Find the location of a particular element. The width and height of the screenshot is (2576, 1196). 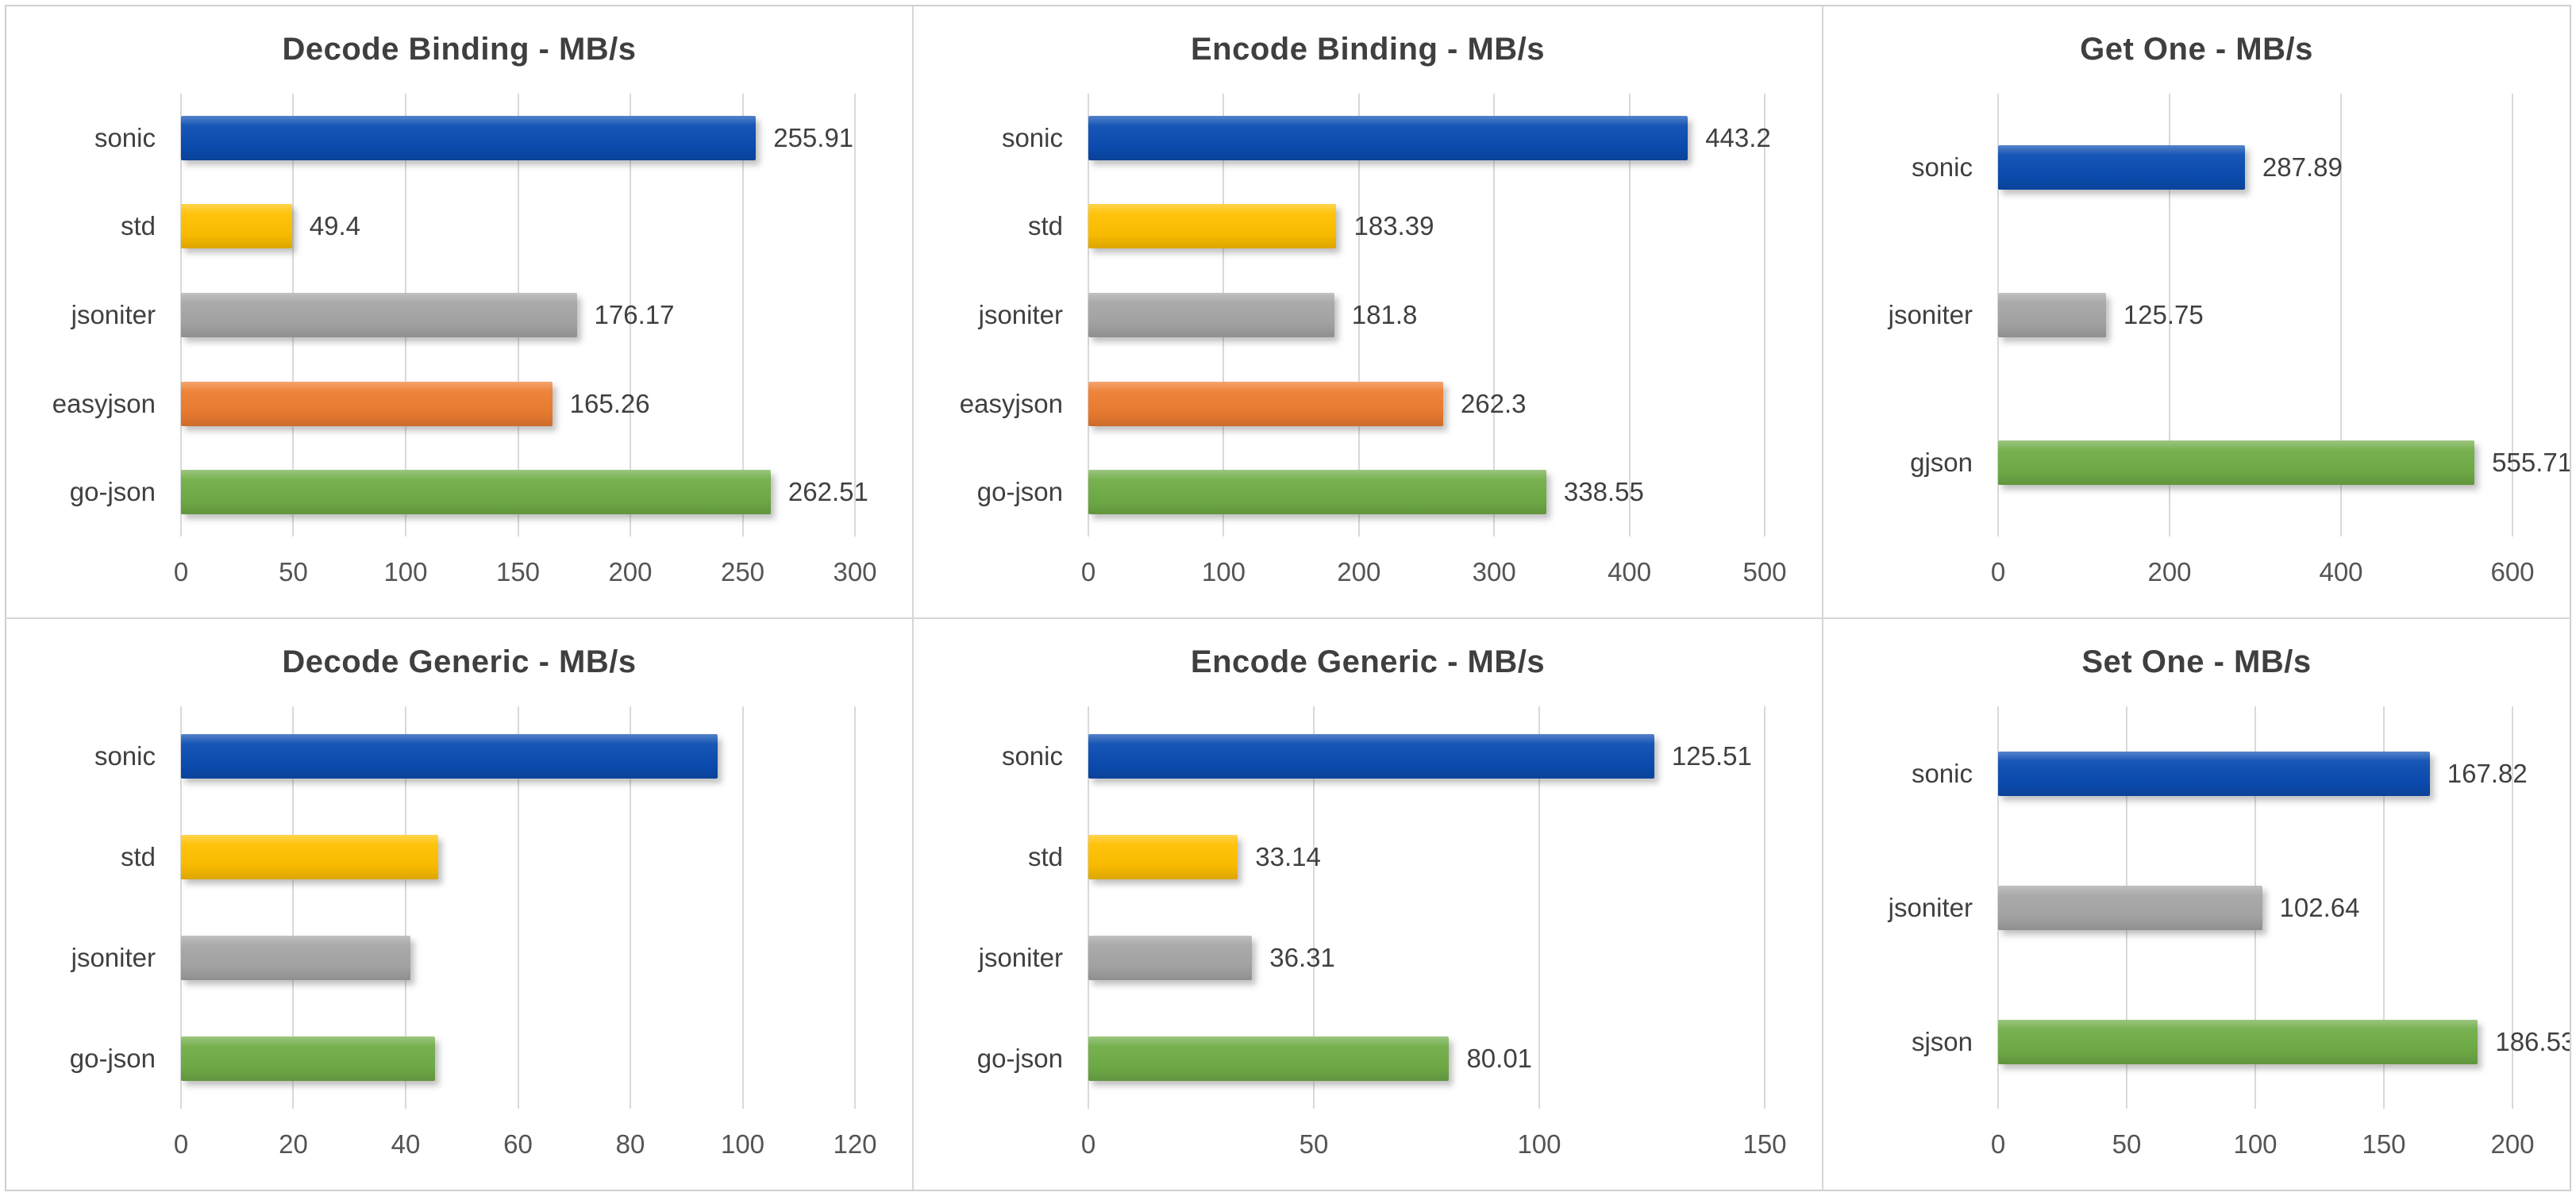

tick-label: 250 is located at coordinates (742, 571).